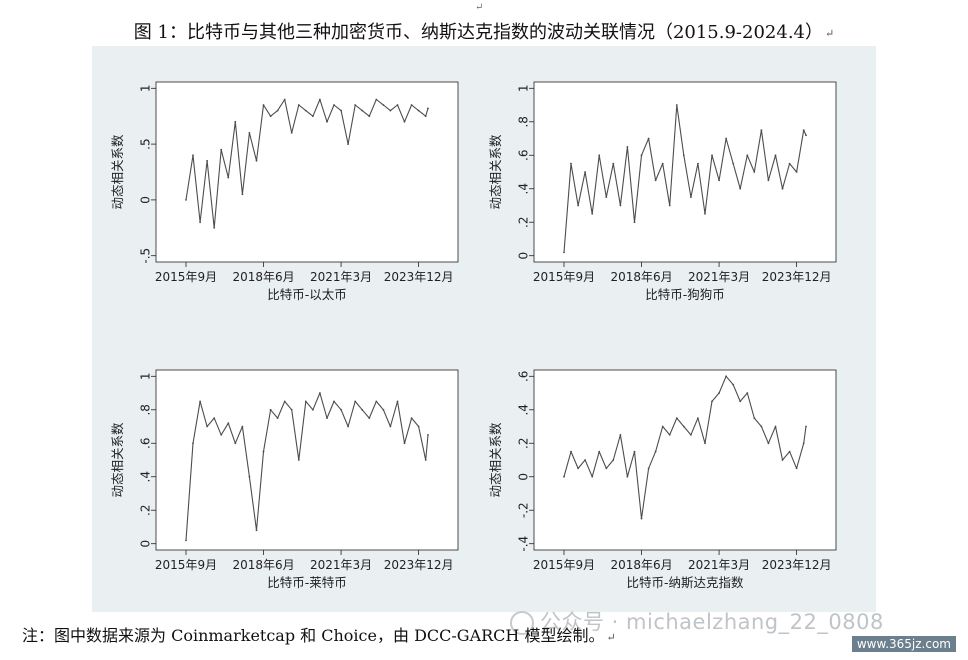 The image size is (968, 660). Describe the element at coordinates (524, 544) in the screenshot. I see `y-tick-label: -.4` at that location.